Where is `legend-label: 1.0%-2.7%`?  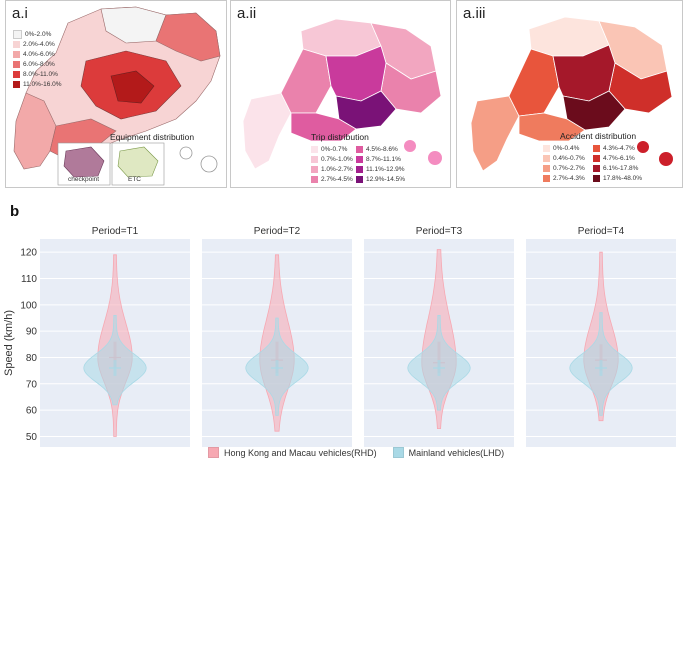 legend-label: 1.0%-2.7% is located at coordinates (337, 169).